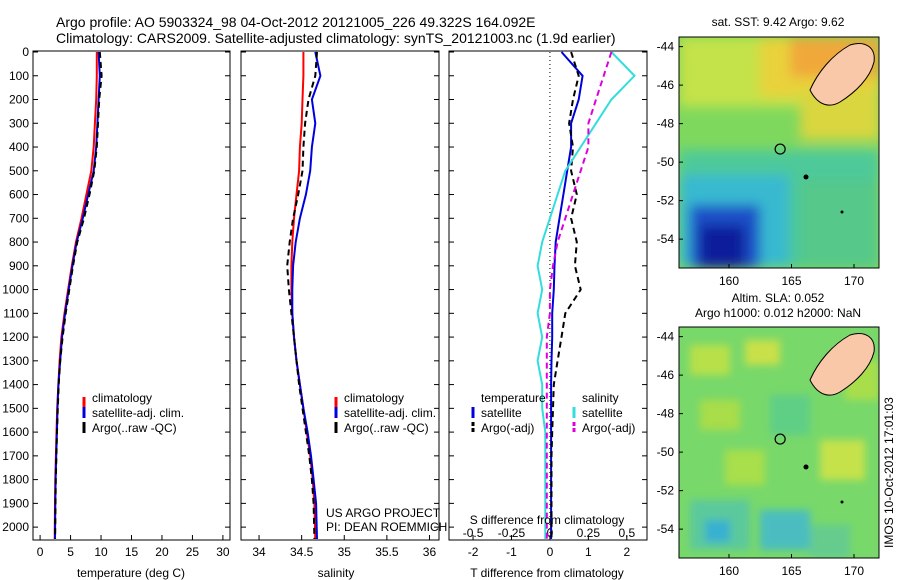 The image size is (900, 580). I want to click on x-tick-label: 10, so click(101, 552).